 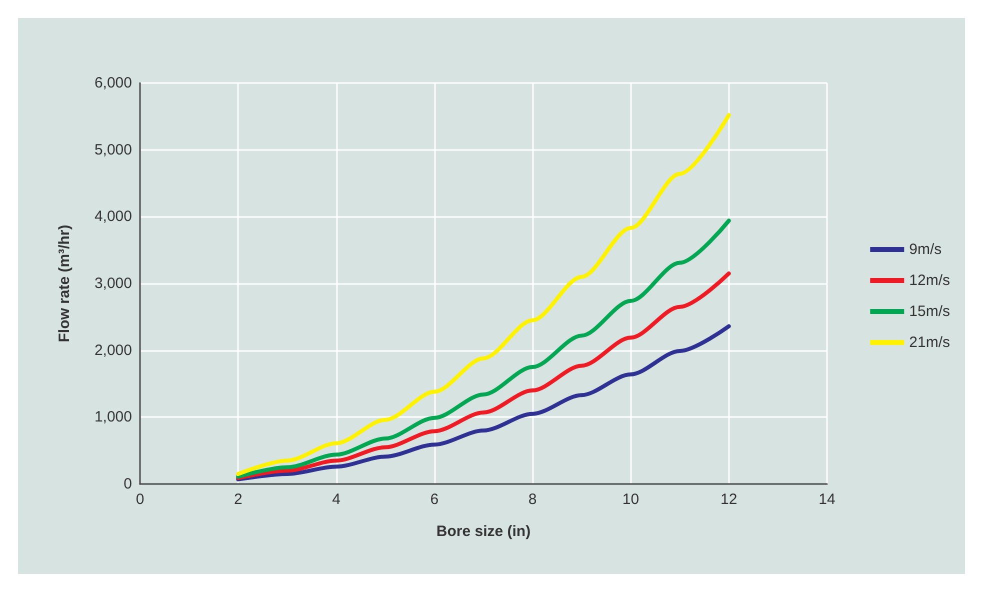 What do you see at coordinates (140, 499) in the screenshot?
I see `x-tick-label: 0` at bounding box center [140, 499].